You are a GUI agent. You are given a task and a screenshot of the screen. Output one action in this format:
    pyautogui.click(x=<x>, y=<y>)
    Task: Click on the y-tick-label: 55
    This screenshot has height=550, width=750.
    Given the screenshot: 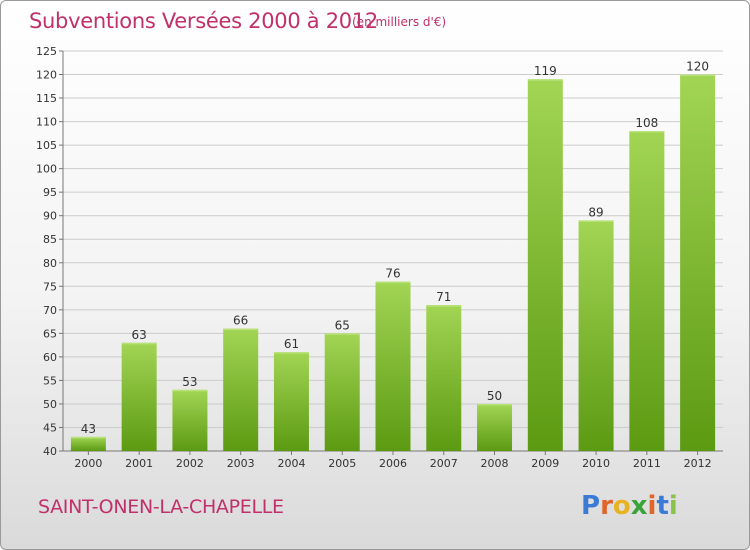 What is the action you would take?
    pyautogui.click(x=50, y=380)
    